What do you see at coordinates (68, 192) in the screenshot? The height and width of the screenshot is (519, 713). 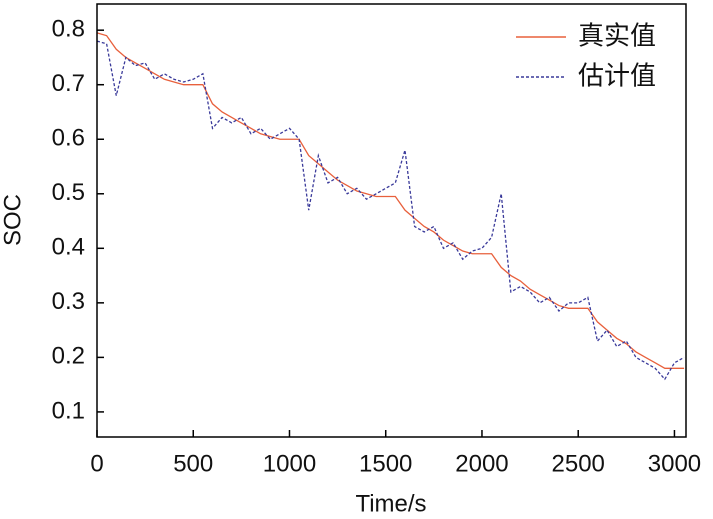 I see `y-tick-label: 0.5` at bounding box center [68, 192].